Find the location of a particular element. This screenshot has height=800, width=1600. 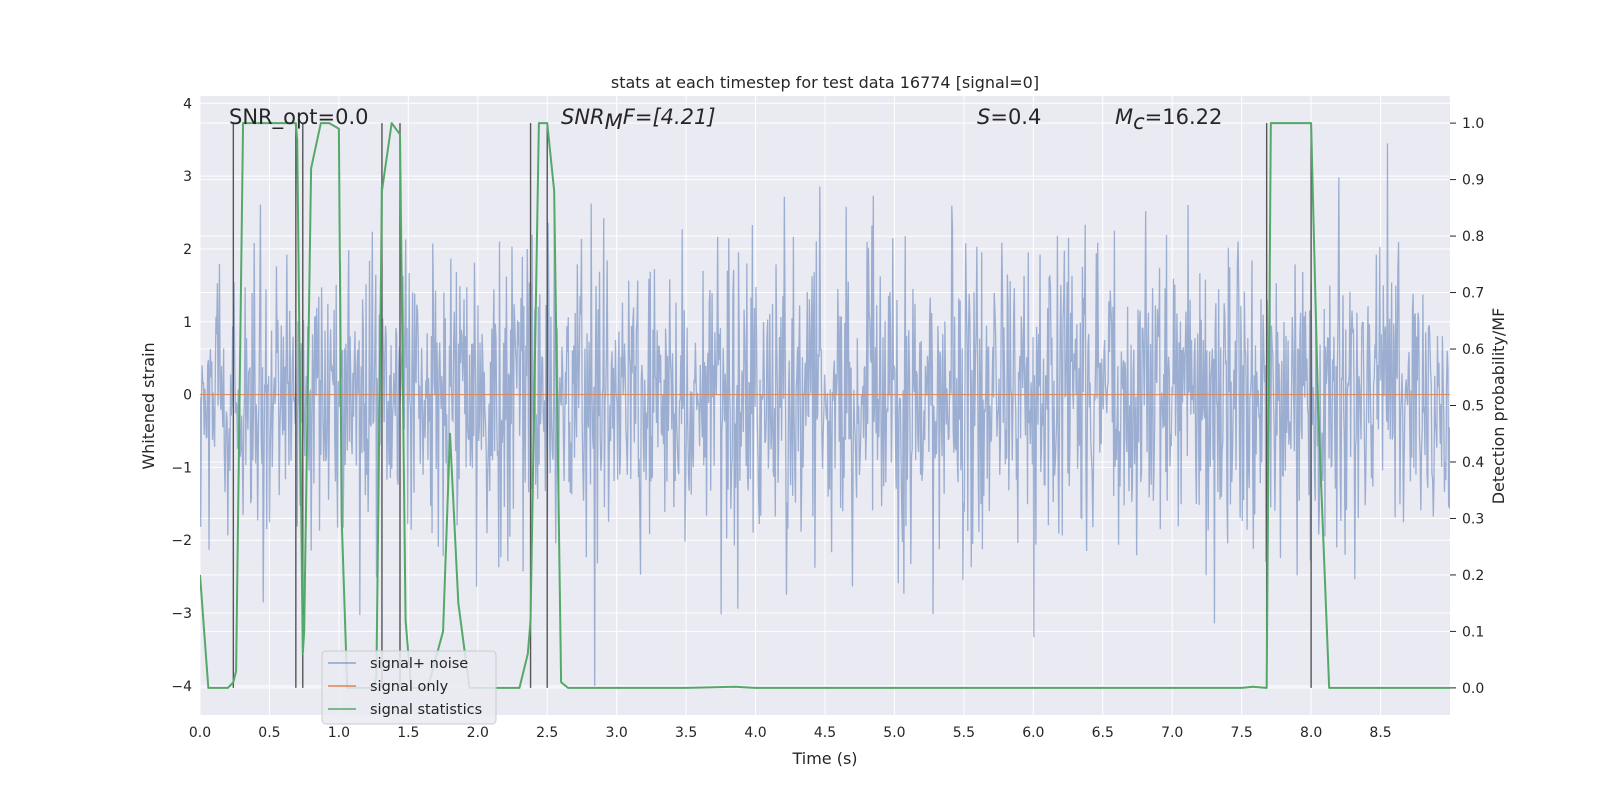

y-axis-ticks: 4 3 2 1 0 −1 −2 −3 −4 is located at coordinates (181, 395).